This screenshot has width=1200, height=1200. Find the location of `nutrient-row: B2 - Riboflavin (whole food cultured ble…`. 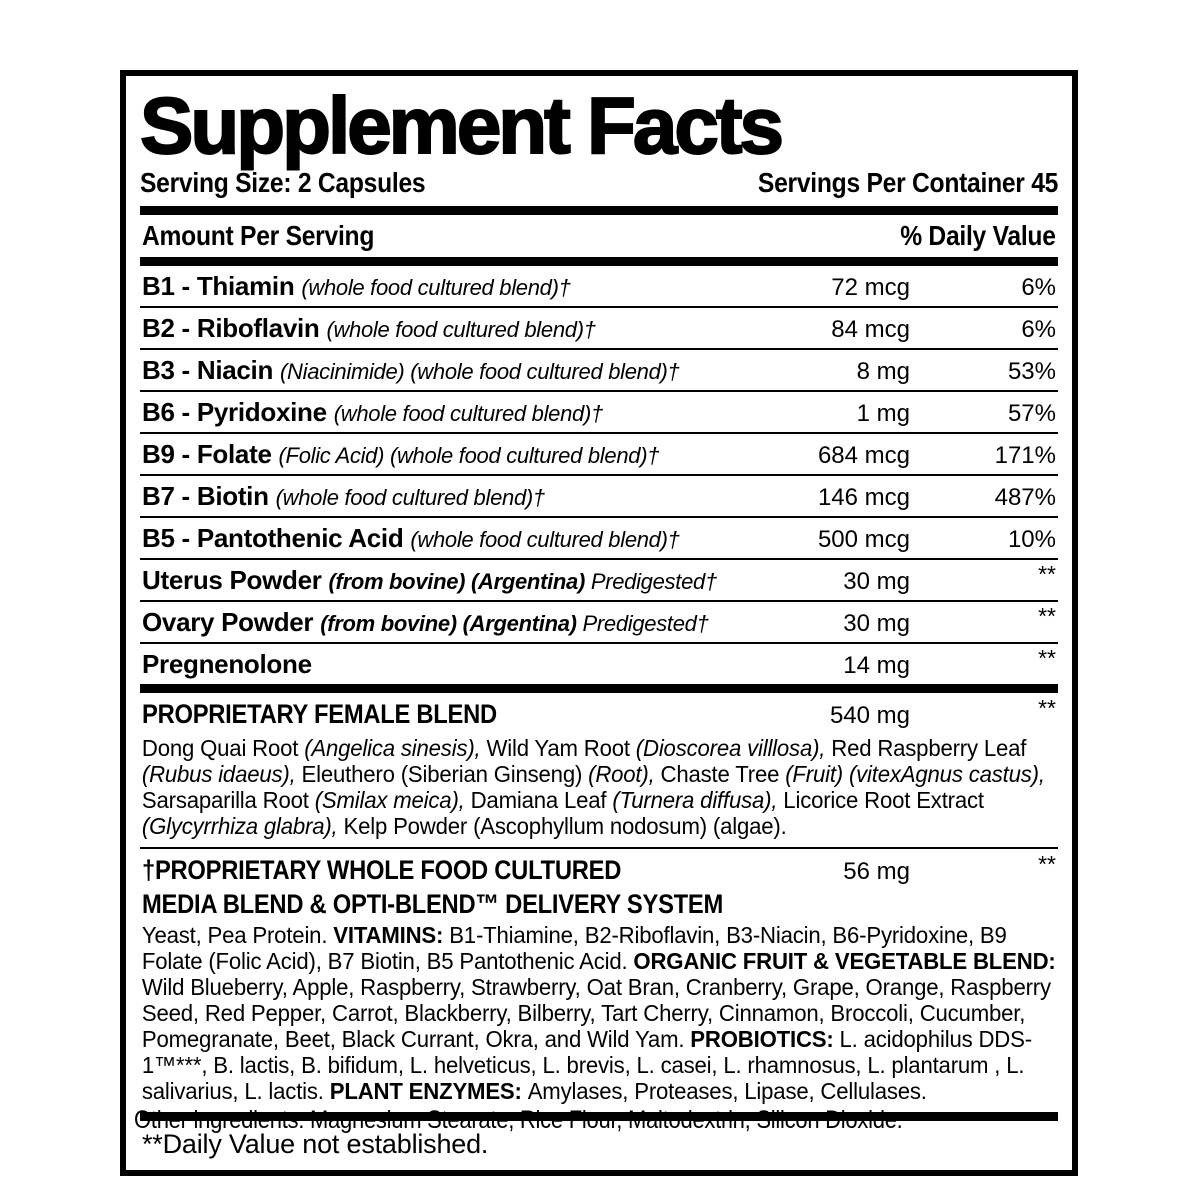

nutrient-row: B2 - Riboflavin (whole food cultured ble… is located at coordinates (599, 329).